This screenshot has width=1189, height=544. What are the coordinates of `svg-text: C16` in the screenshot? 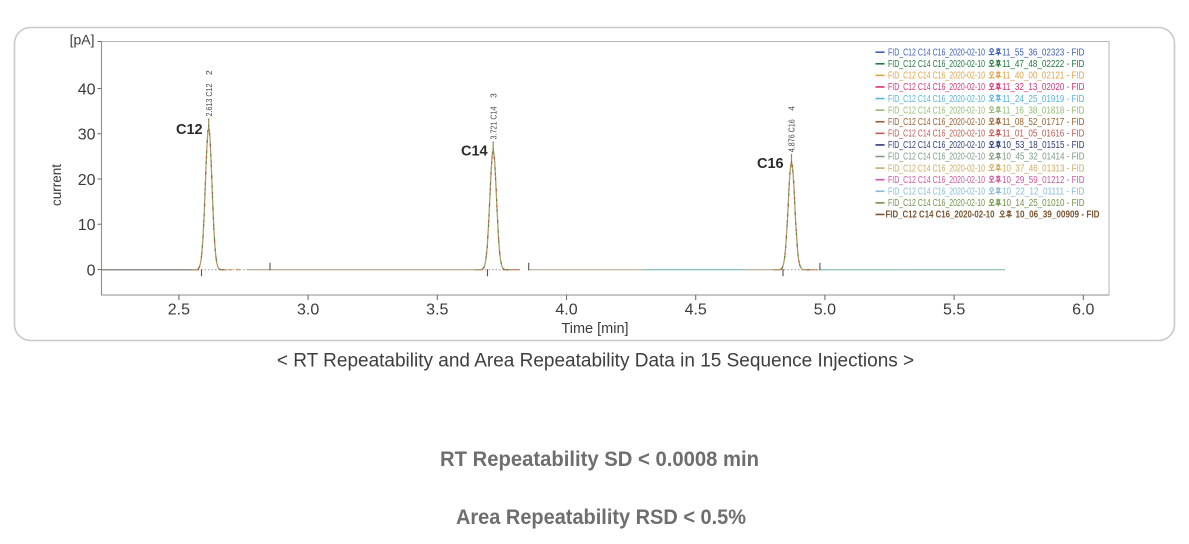 It's located at (770, 164).